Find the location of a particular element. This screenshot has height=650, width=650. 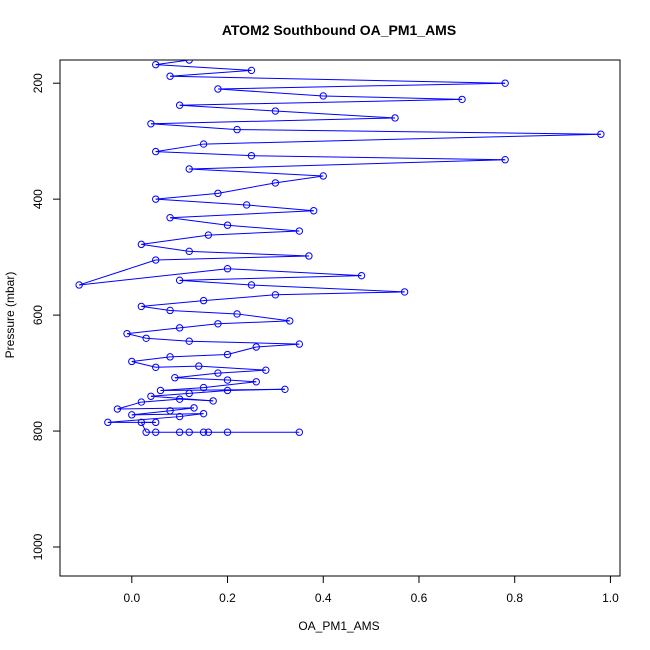

y-tick-label: 800 is located at coordinates (38, 431).